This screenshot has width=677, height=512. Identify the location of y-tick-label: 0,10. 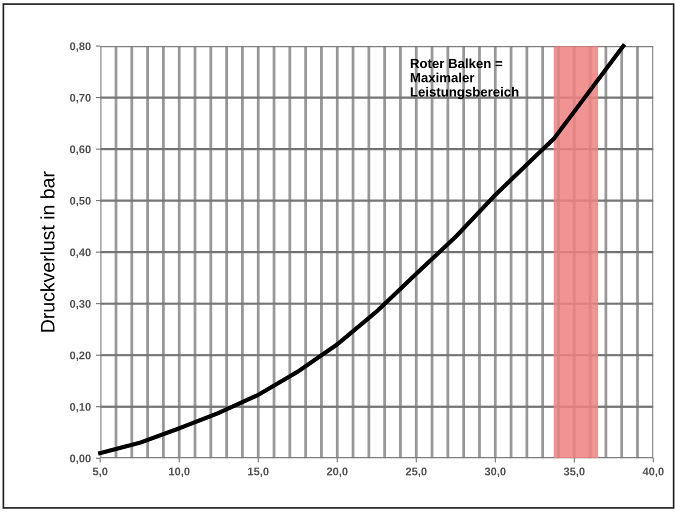
(80, 407).